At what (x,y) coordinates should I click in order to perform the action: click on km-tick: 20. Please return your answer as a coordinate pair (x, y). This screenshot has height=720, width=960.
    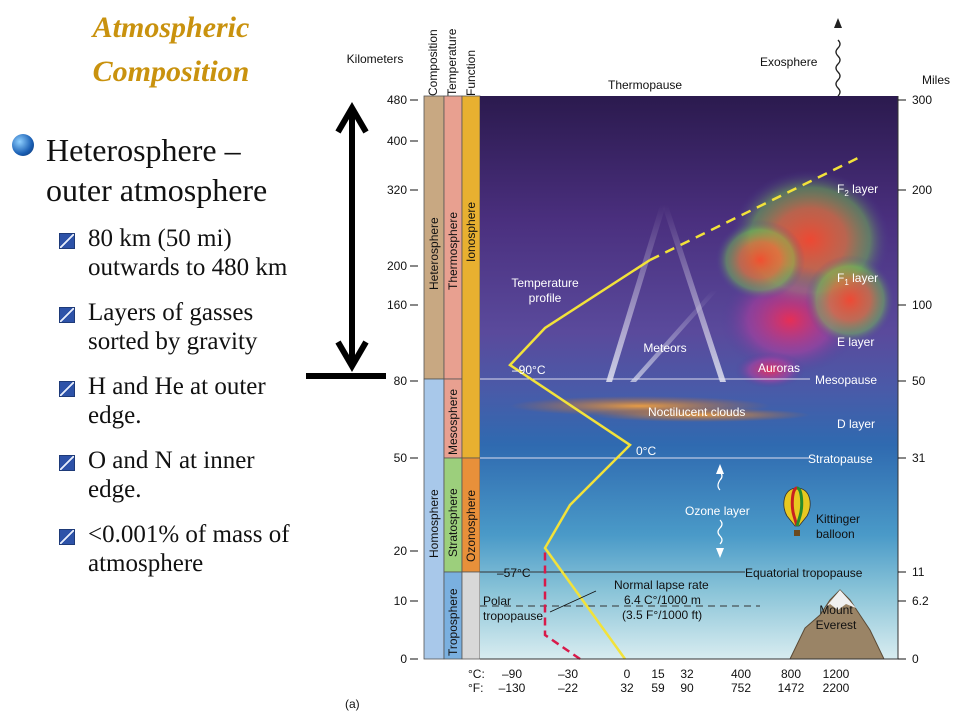
    Looking at the image, I should click on (401, 551).